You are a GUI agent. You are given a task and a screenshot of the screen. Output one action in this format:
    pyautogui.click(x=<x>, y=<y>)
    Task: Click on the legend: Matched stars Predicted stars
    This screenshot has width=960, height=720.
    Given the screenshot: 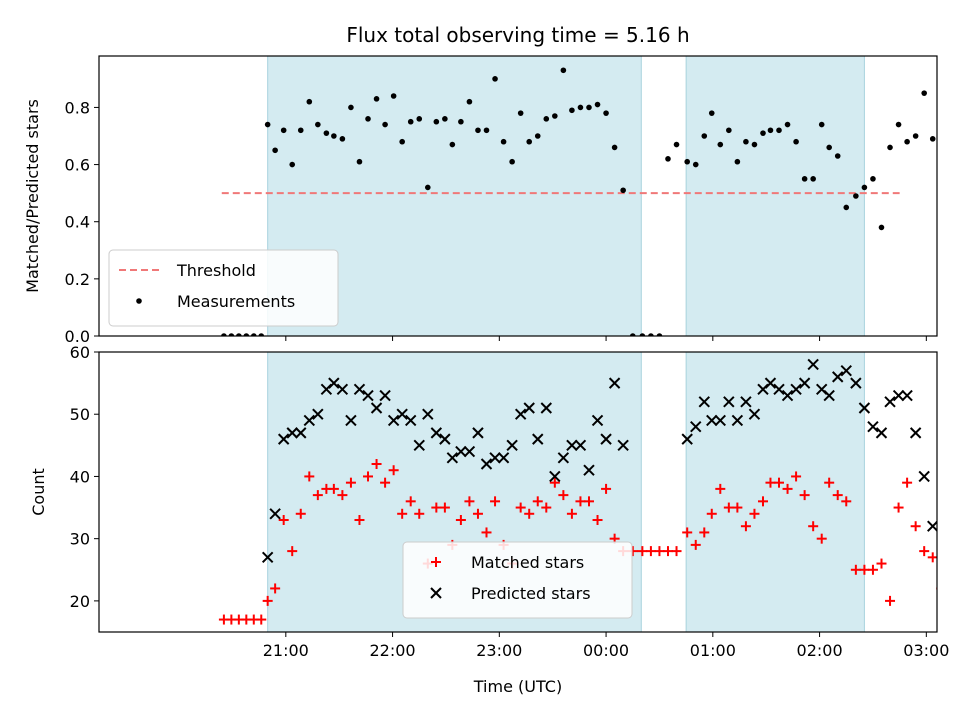 What is the action you would take?
    pyautogui.click(x=517, y=580)
    